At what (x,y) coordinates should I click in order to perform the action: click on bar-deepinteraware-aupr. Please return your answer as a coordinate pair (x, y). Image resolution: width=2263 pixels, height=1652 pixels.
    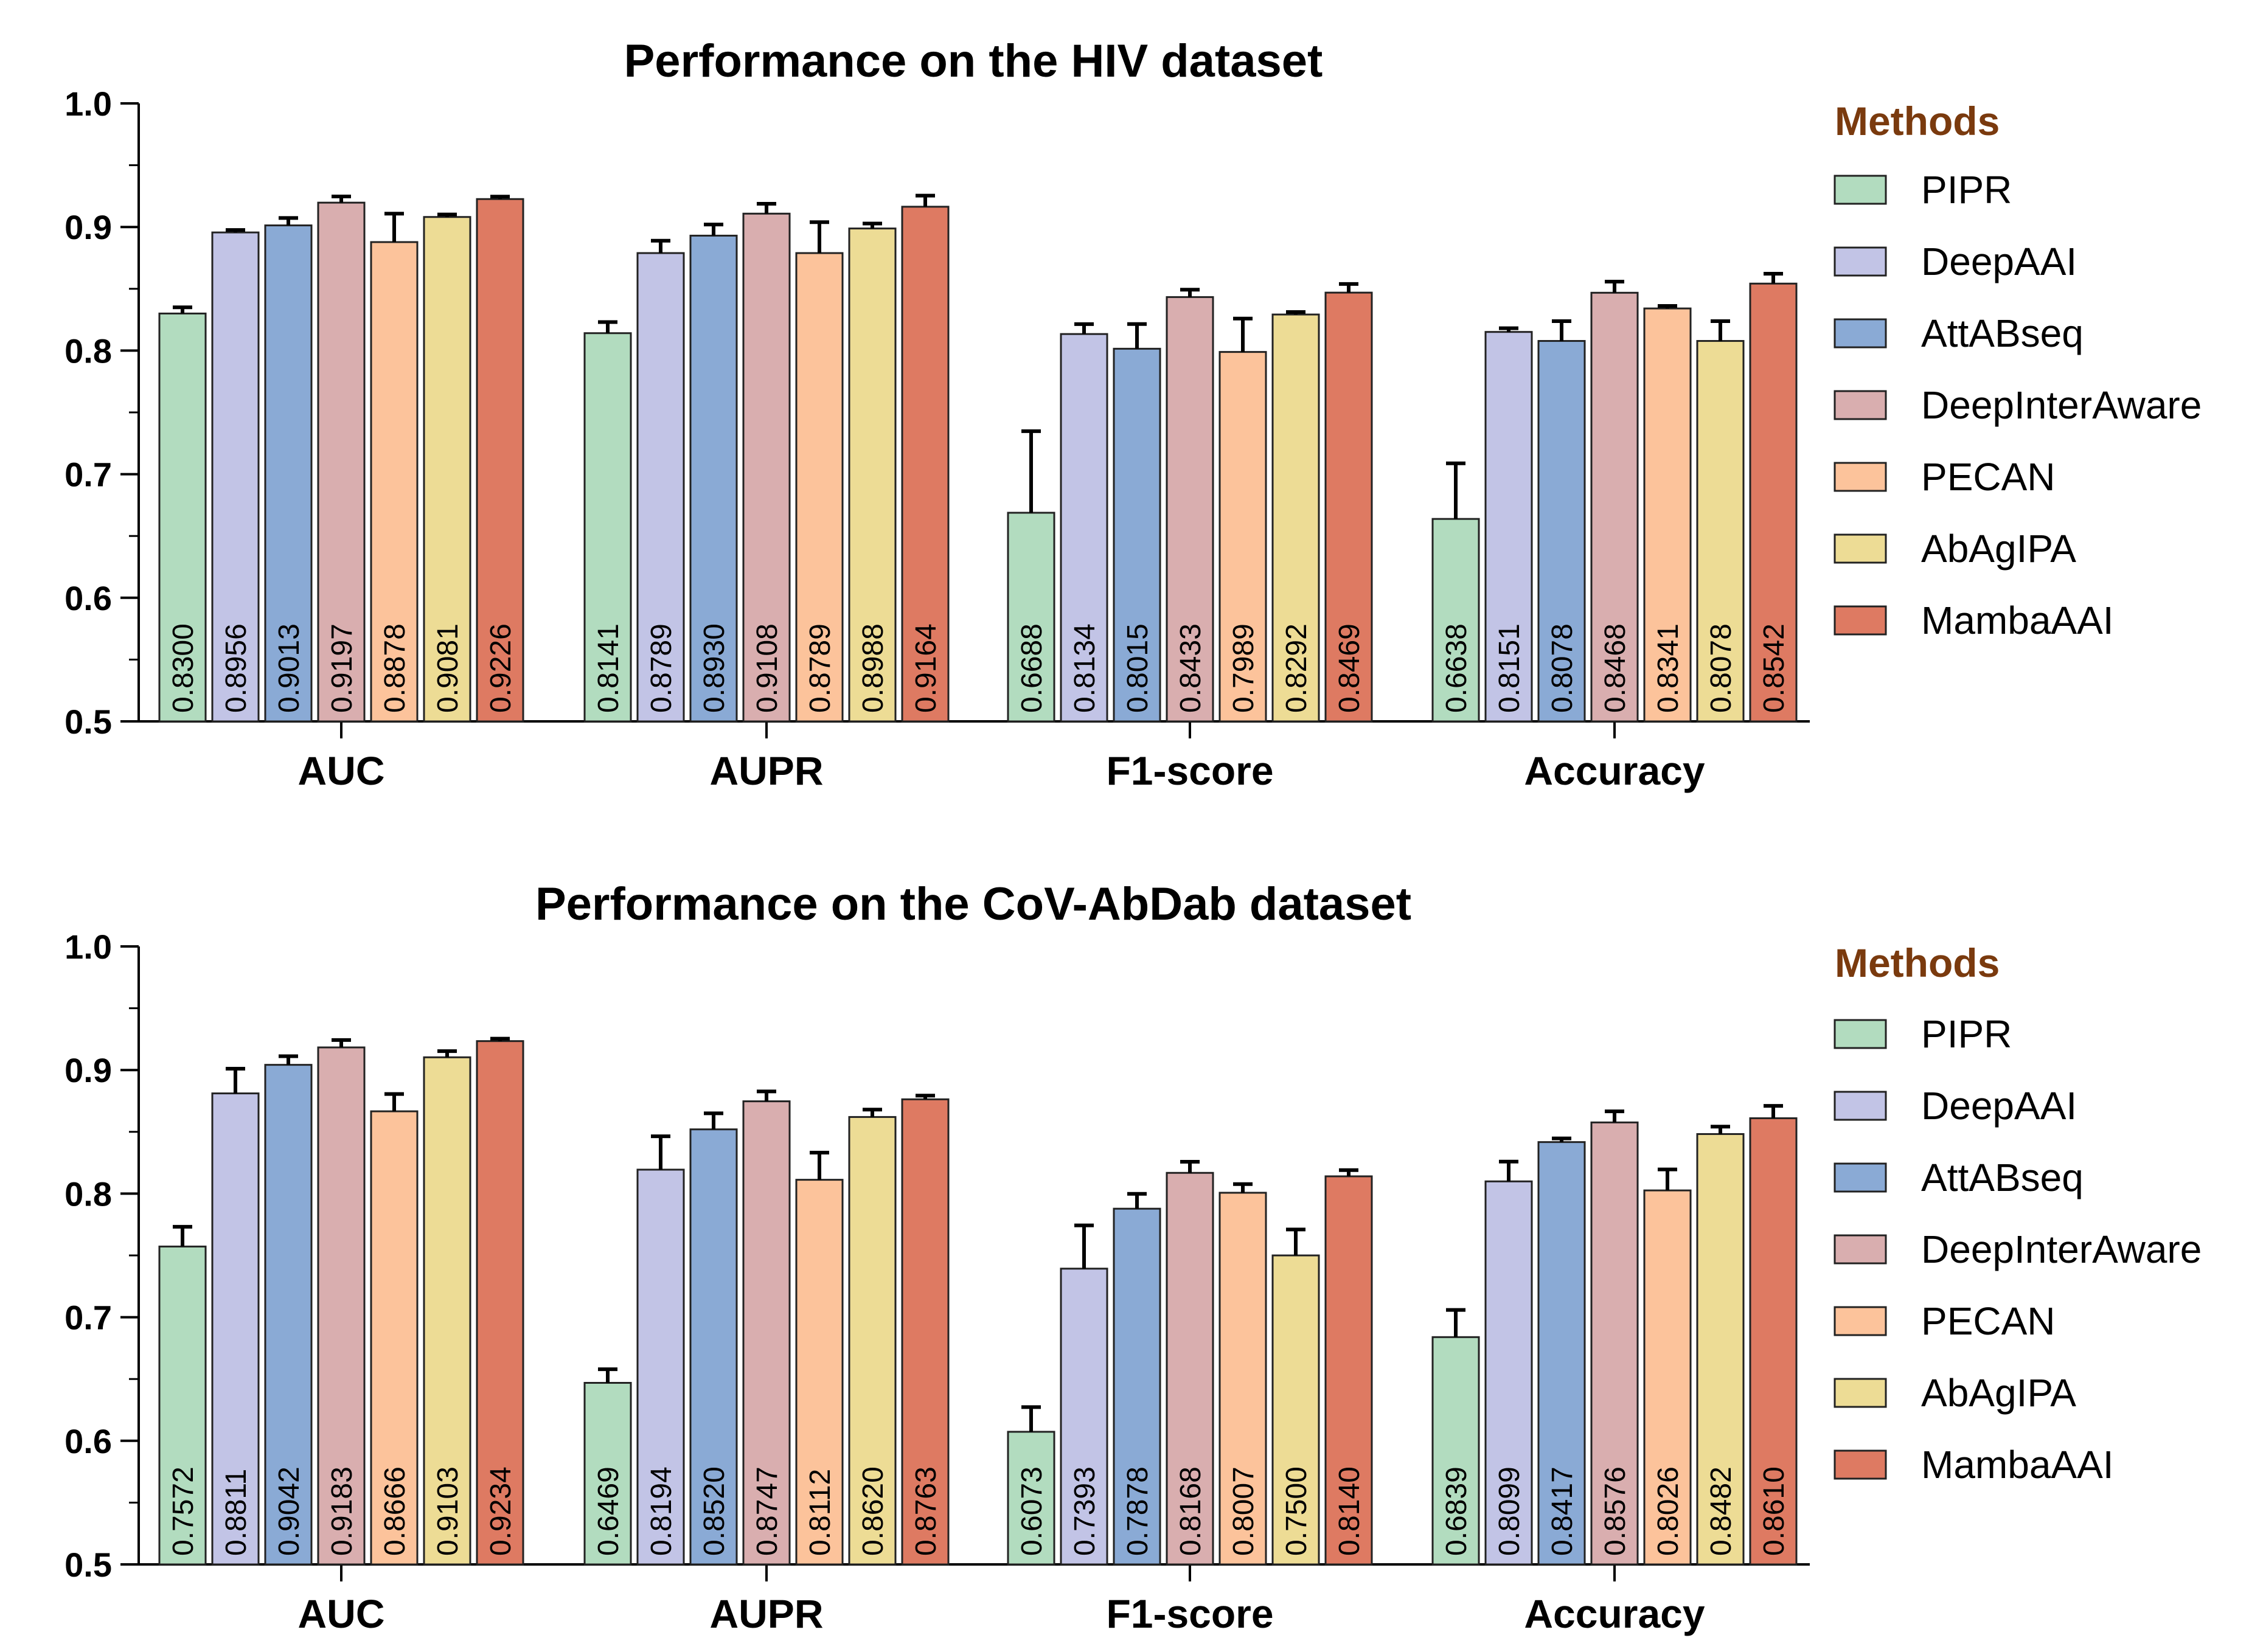
    Looking at the image, I should click on (766, 467).